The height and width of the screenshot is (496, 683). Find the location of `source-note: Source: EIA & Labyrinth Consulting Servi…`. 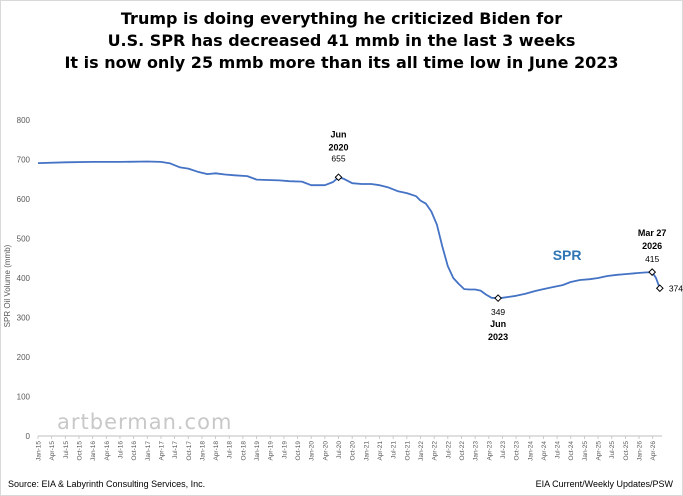

source-note: Source: EIA & Labyrinth Consulting Servi… is located at coordinates (107, 484).